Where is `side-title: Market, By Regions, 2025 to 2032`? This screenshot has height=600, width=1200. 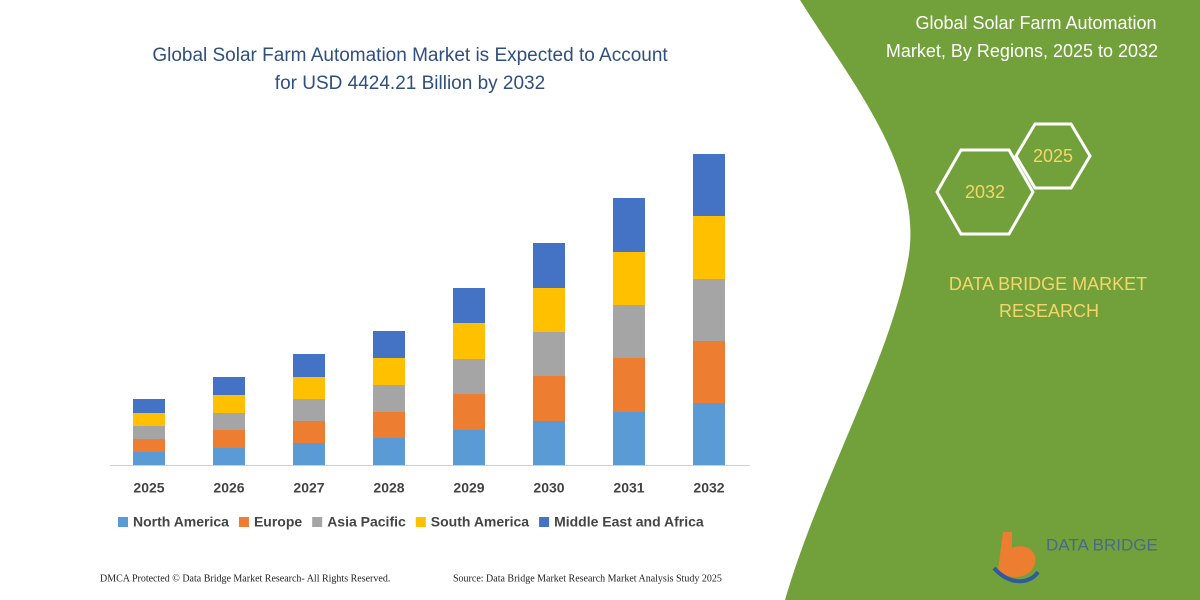
side-title: Market, By Regions, 2025 to 2032 is located at coordinates (1022, 51).